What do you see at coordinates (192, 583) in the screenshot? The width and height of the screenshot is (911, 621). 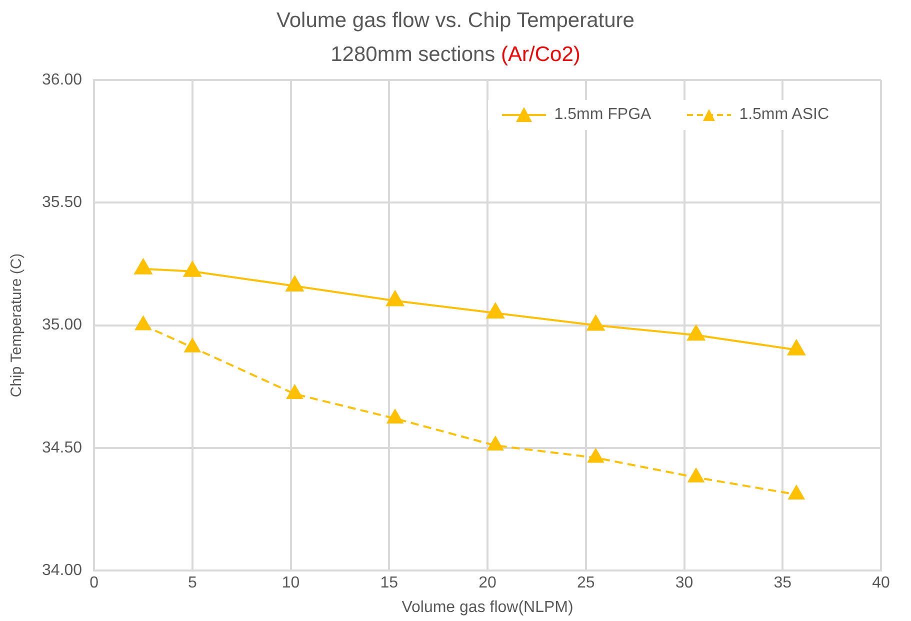 I see `x-tick-label: 5` at bounding box center [192, 583].